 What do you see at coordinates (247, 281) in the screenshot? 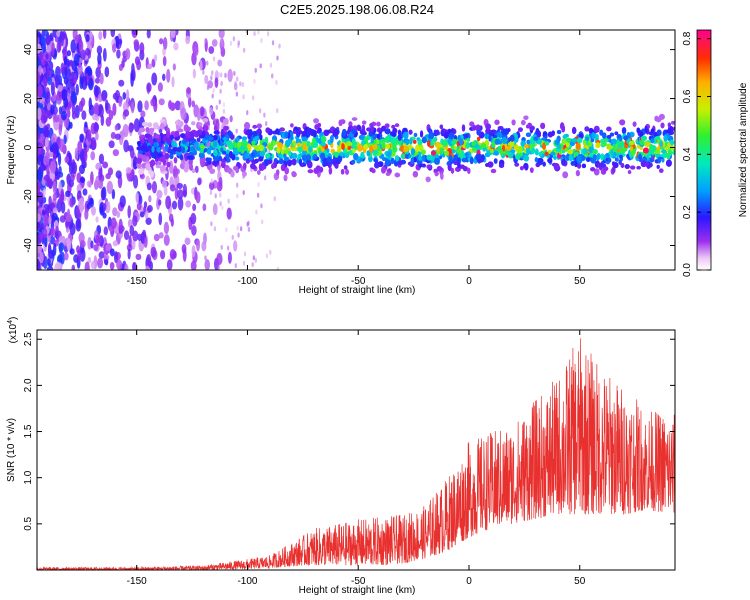
I see `x-tick-label: -100` at bounding box center [247, 281].